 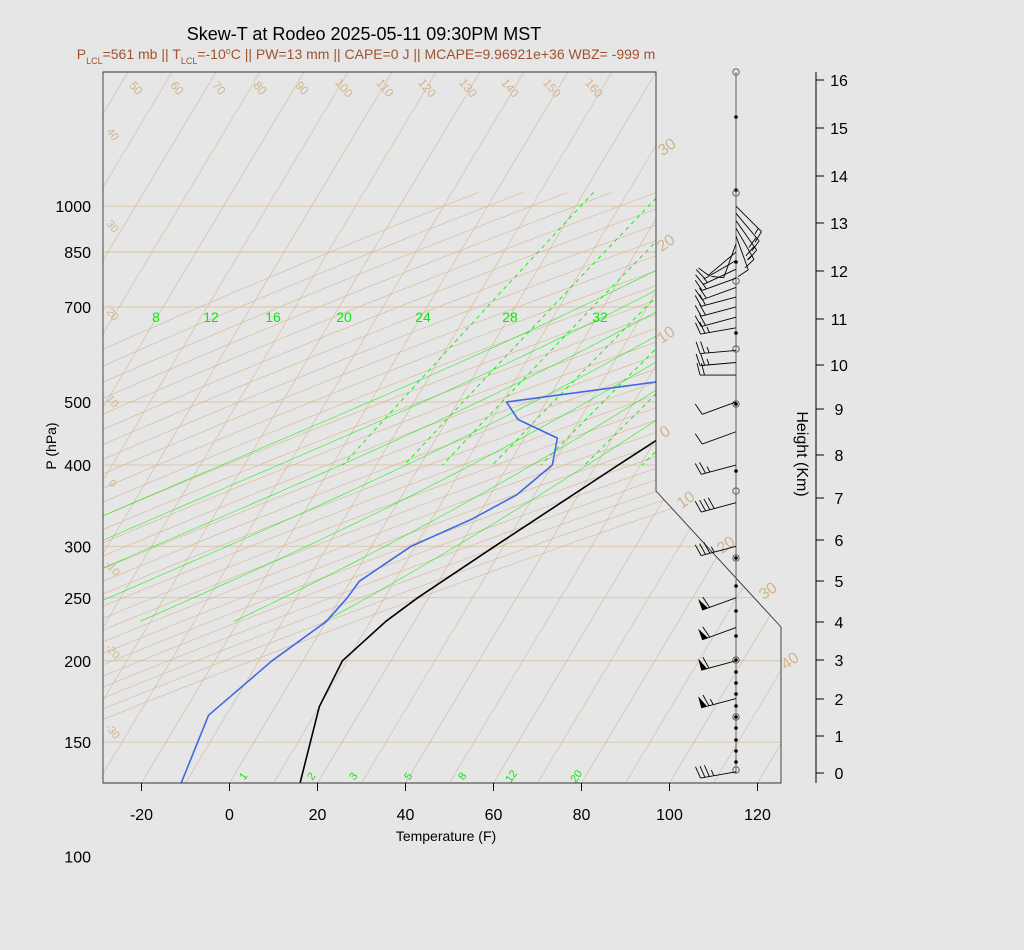 What do you see at coordinates (364, 34) in the screenshot?
I see `chart-title: Skew-T at Rodeo 2025-05-11 09:30PM MST` at bounding box center [364, 34].